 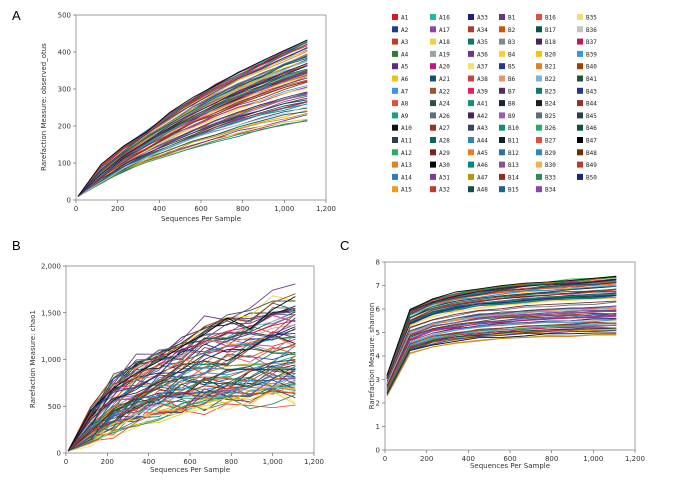 What do you see at coordinates (405, 79) in the screenshot?
I see `legend-label: A6` at bounding box center [405, 79].